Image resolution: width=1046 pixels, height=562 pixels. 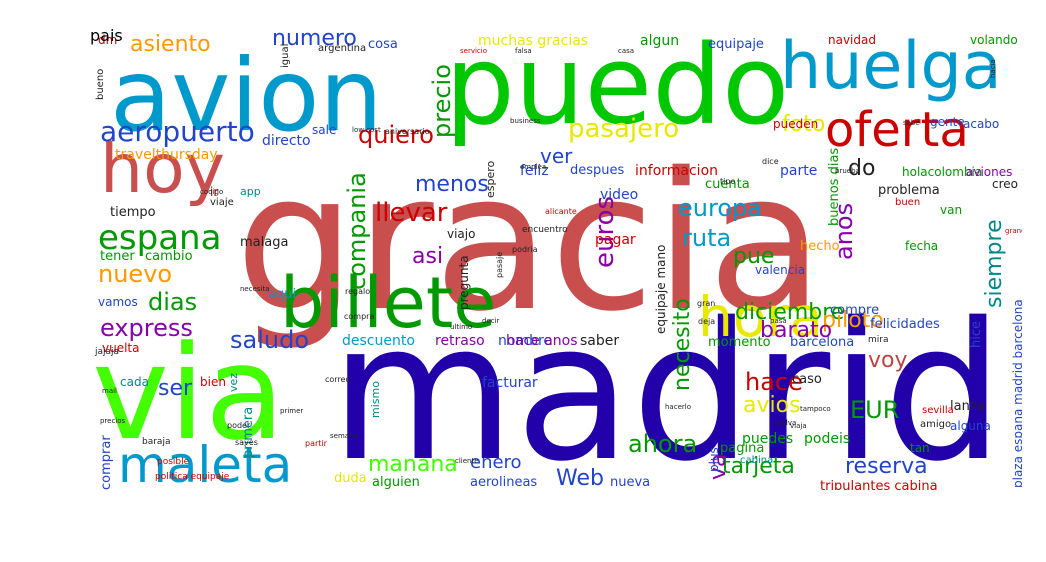 What do you see at coordinates (109, 391) in the screenshot?
I see `word-mail: mail` at bounding box center [109, 391].